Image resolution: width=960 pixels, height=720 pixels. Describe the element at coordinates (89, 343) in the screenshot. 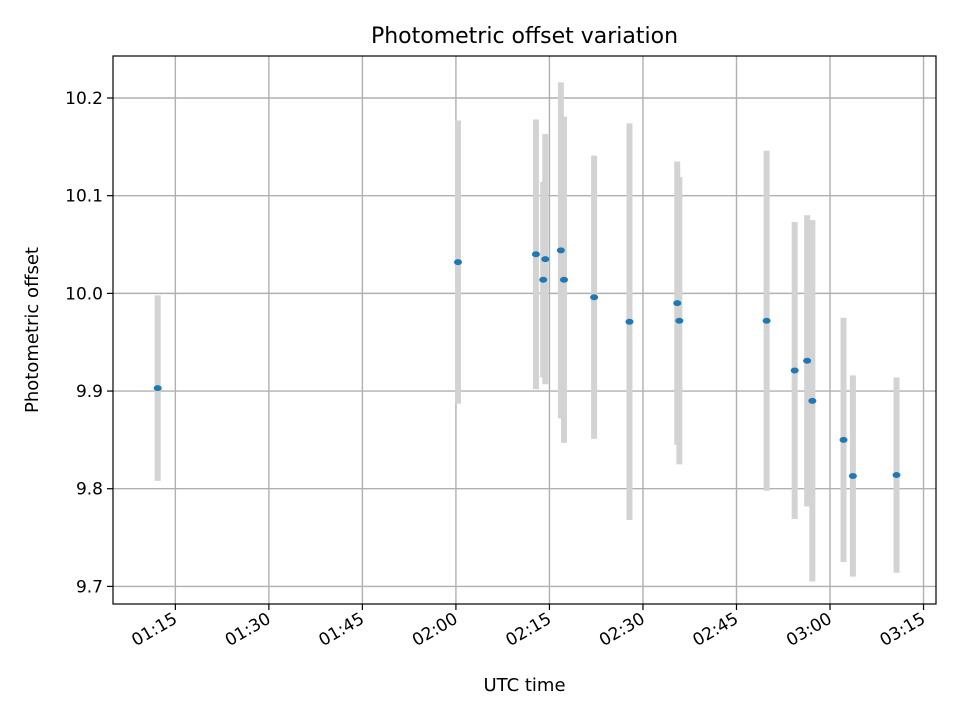

I see `y-axis-ticks: 9.7 9.8 9.9 10.0 10.1 10.2` at that location.